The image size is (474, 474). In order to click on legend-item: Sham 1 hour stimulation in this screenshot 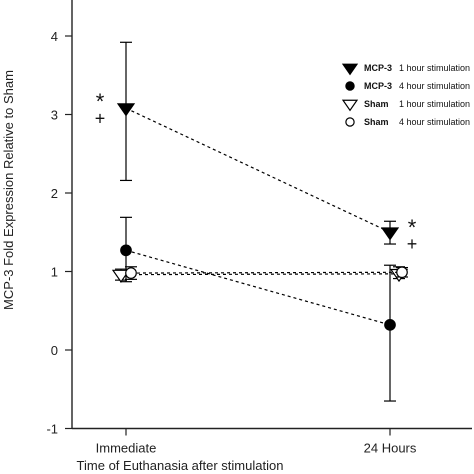, I will do `click(405, 105)`.